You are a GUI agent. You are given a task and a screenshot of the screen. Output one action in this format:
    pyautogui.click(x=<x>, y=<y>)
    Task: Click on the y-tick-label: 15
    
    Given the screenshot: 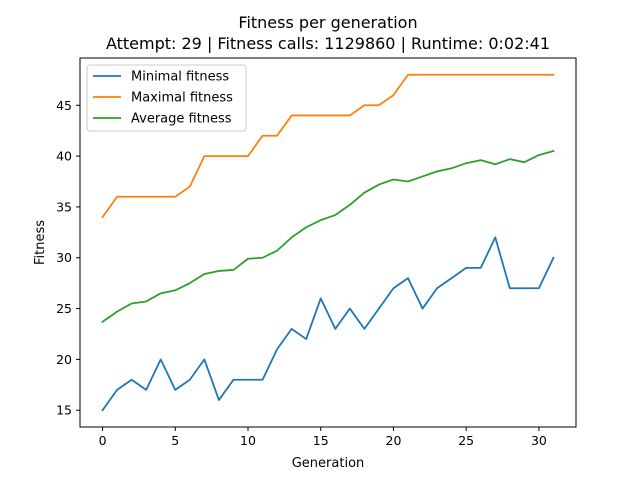 What is the action you would take?
    pyautogui.click(x=64, y=410)
    